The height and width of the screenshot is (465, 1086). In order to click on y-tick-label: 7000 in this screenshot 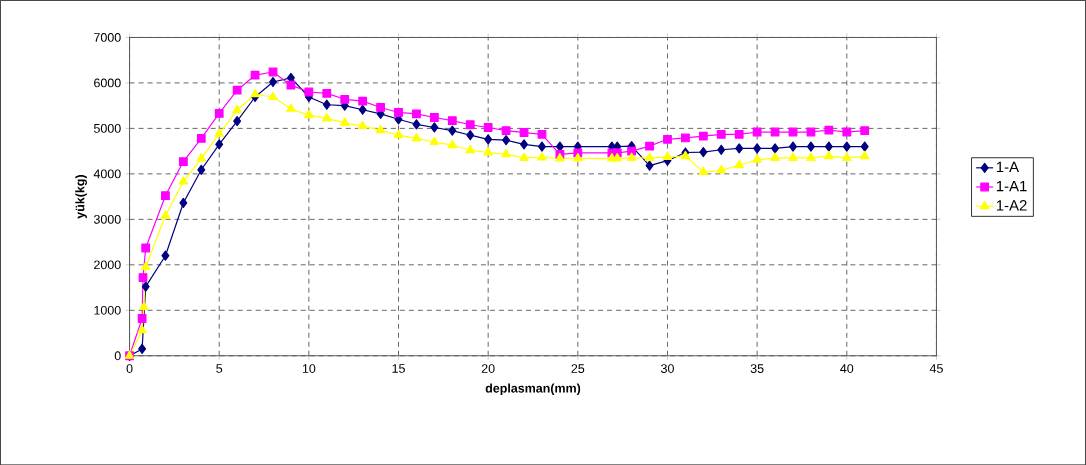, I will do `click(107, 37)`.